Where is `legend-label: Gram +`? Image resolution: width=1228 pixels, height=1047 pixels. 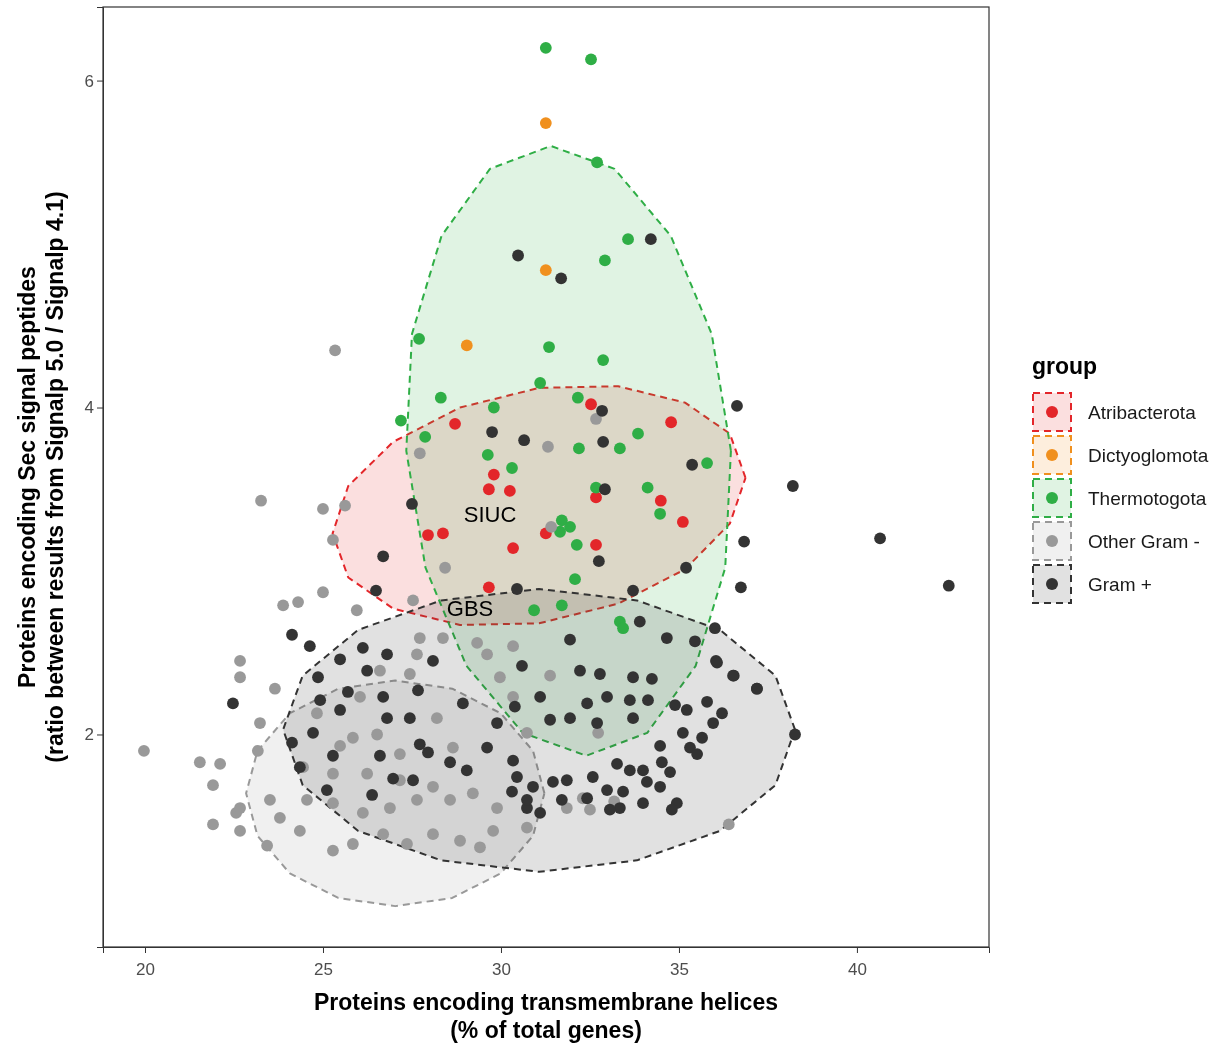
legend-label: Gram + is located at coordinates (1120, 584).